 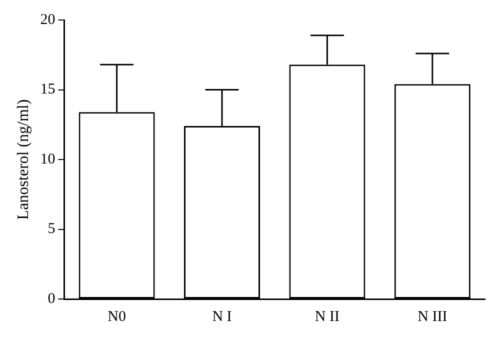 I want to click on x-tick-label: N I, so click(x=222, y=316).